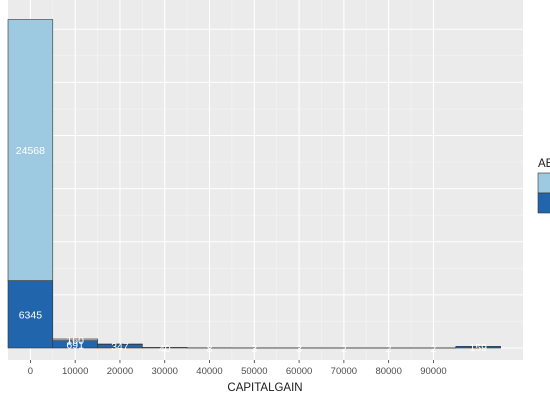 This screenshot has width=550, height=400. What do you see at coordinates (299, 371) in the screenshot?
I see `x-tick-label: 60000` at bounding box center [299, 371].